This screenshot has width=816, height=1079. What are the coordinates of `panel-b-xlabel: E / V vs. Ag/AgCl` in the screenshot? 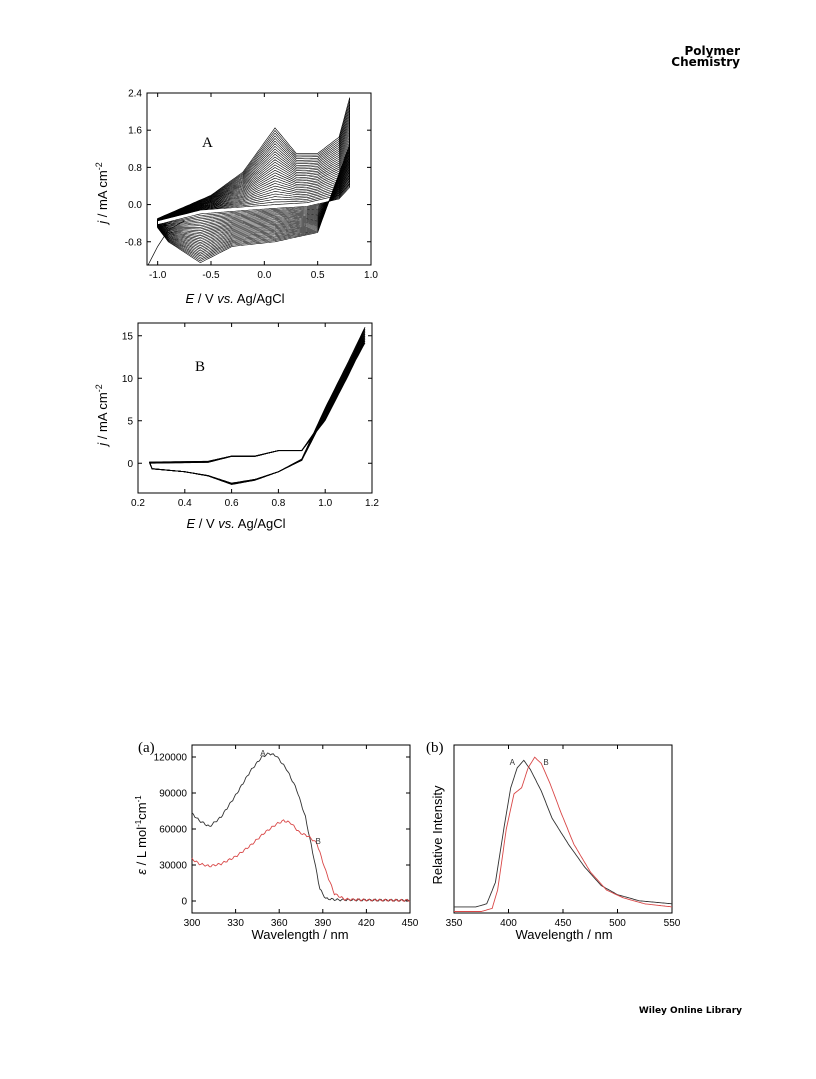 It's located at (235, 523).